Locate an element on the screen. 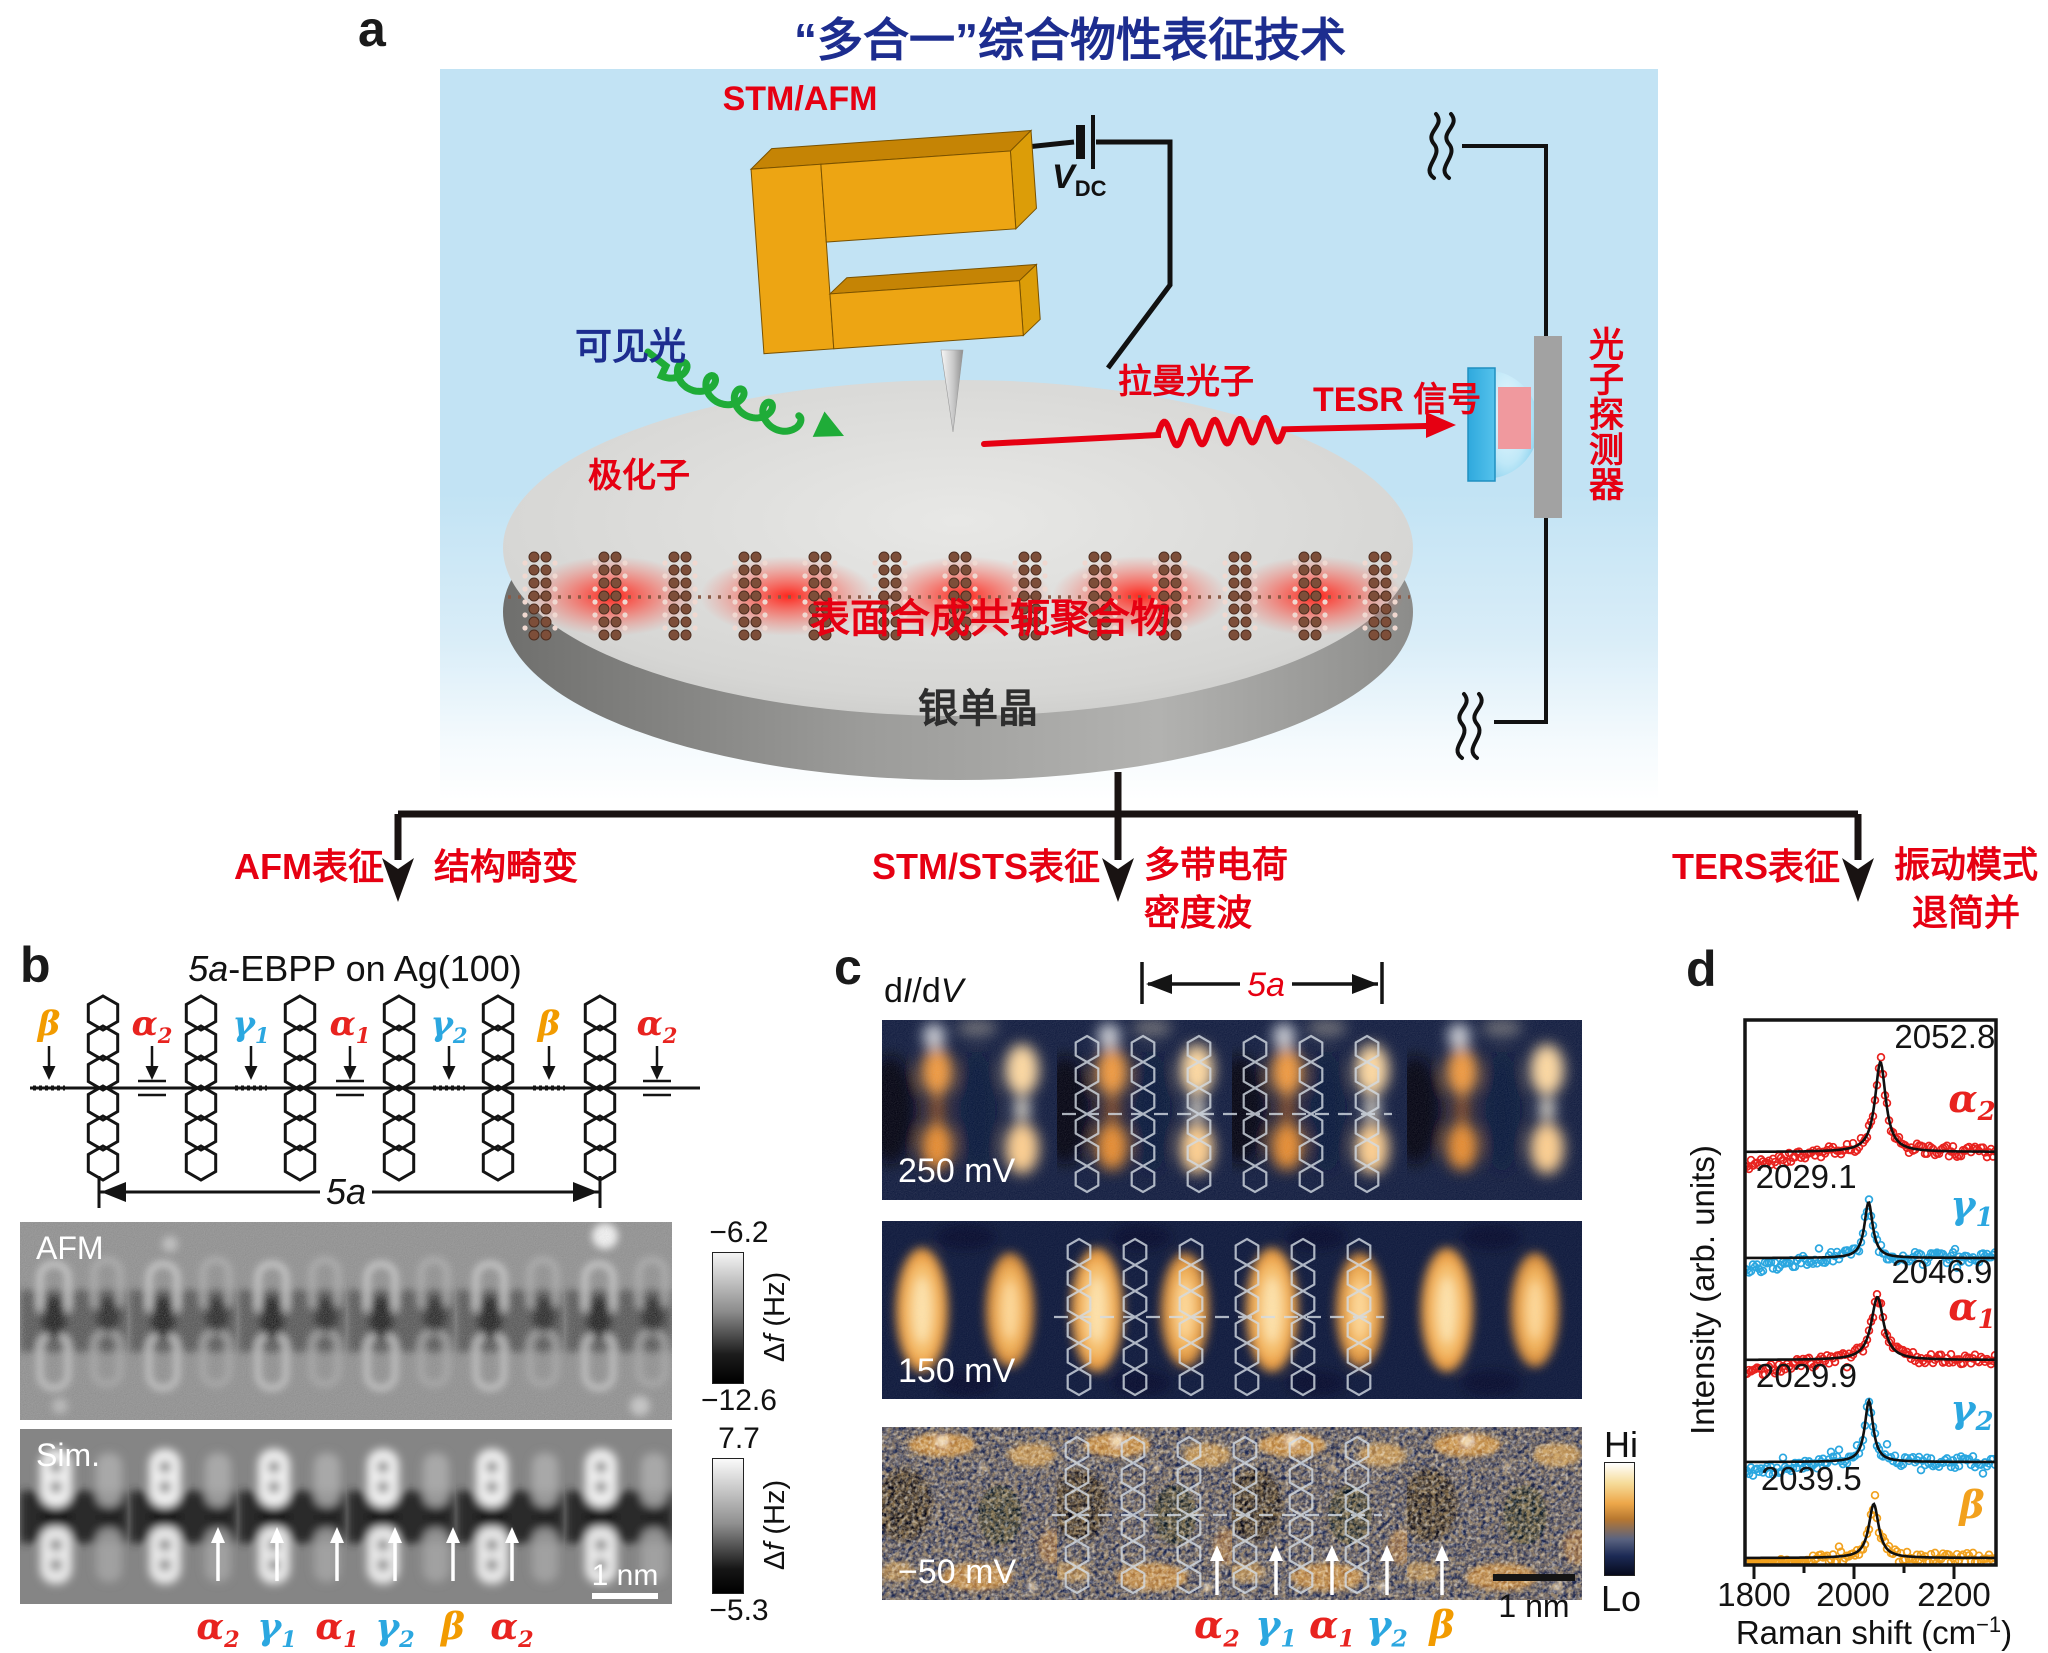 The image size is (2048, 1653). dimension-5a-c-text: 5a is located at coordinates (1266, 985).